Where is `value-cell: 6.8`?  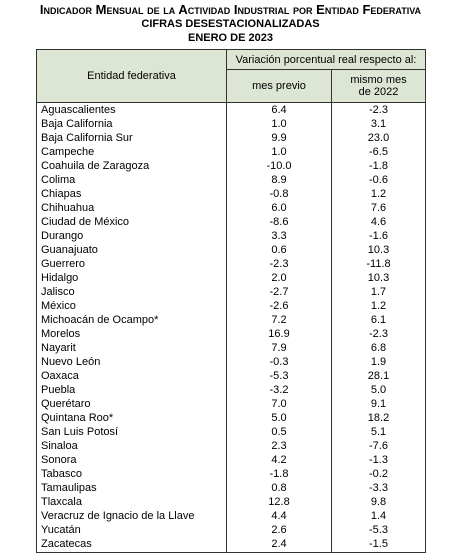 value-cell: 6.8 is located at coordinates (378, 348).